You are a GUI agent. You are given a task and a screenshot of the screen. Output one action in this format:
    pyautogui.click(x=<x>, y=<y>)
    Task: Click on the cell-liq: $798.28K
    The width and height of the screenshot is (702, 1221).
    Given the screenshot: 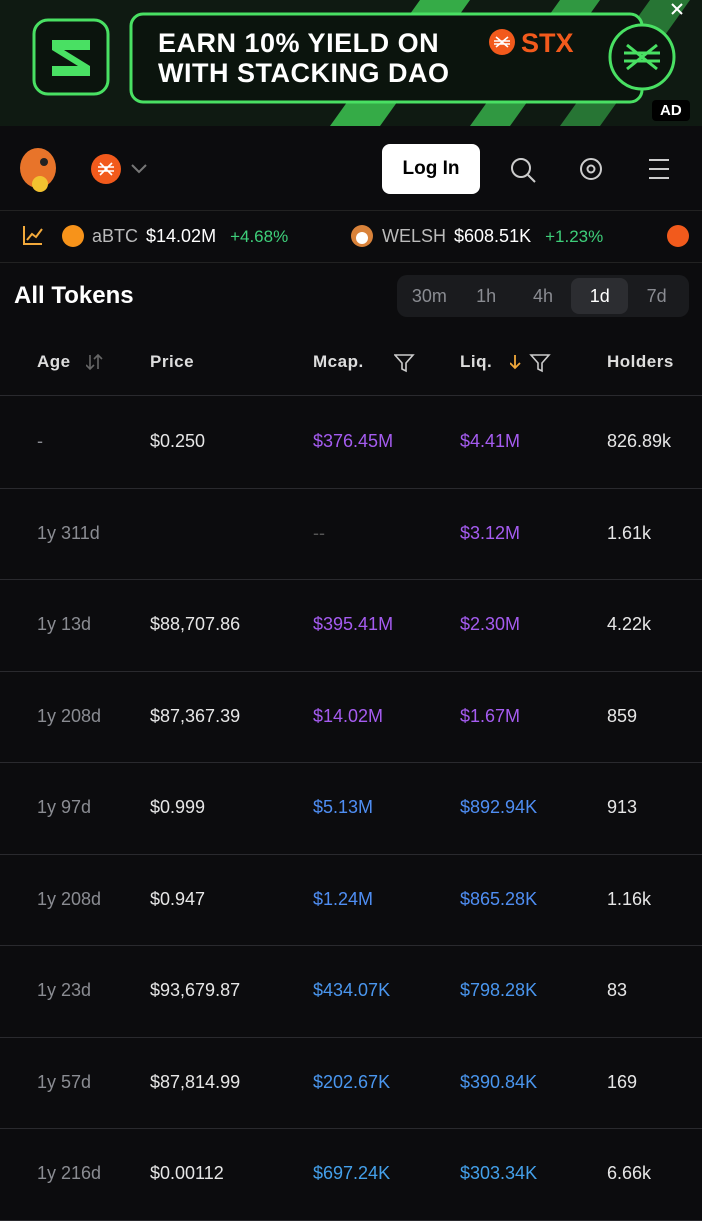 What is the action you would take?
    pyautogui.click(x=499, y=990)
    